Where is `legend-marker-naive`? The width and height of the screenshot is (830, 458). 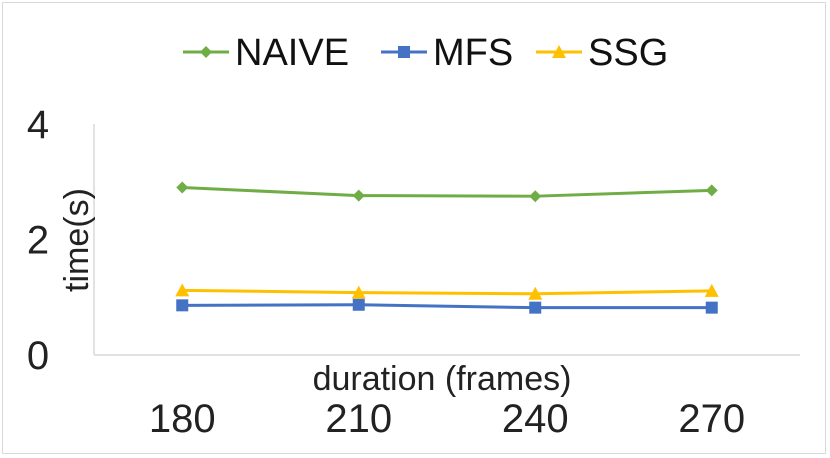
legend-marker-naive is located at coordinates (206, 52).